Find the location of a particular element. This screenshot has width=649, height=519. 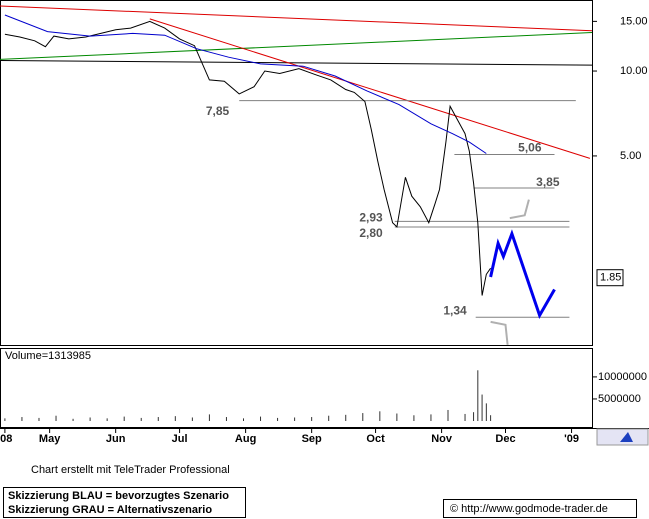

source-box is located at coordinates (540, 508).